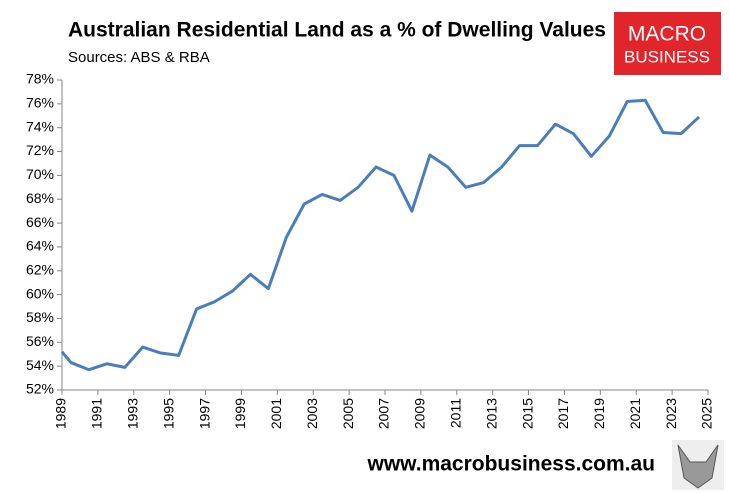 The width and height of the screenshot is (729, 493). What do you see at coordinates (511, 464) in the screenshot?
I see `footer-url: www.macrobusiness.com.au` at bounding box center [511, 464].